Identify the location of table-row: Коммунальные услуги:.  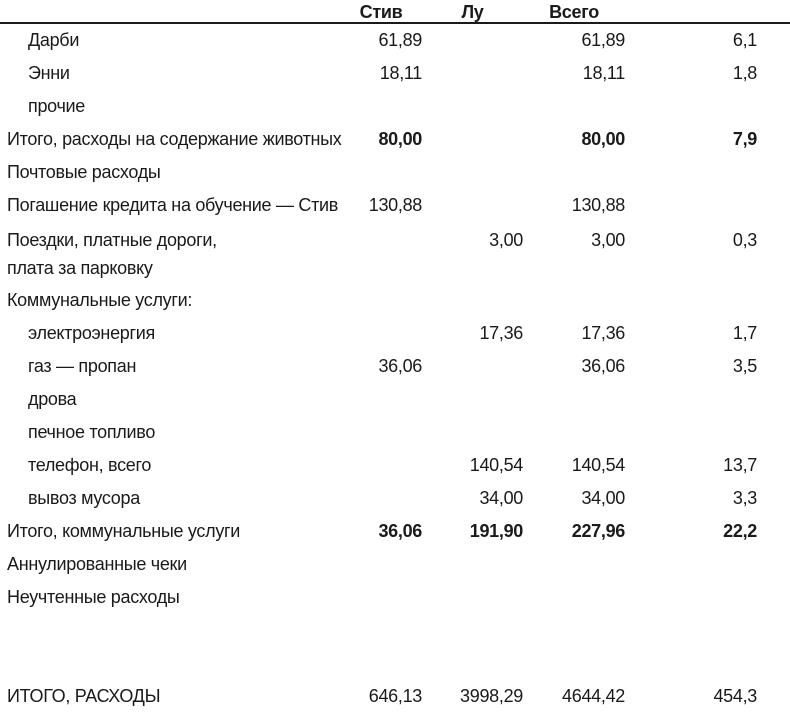
(395, 300).